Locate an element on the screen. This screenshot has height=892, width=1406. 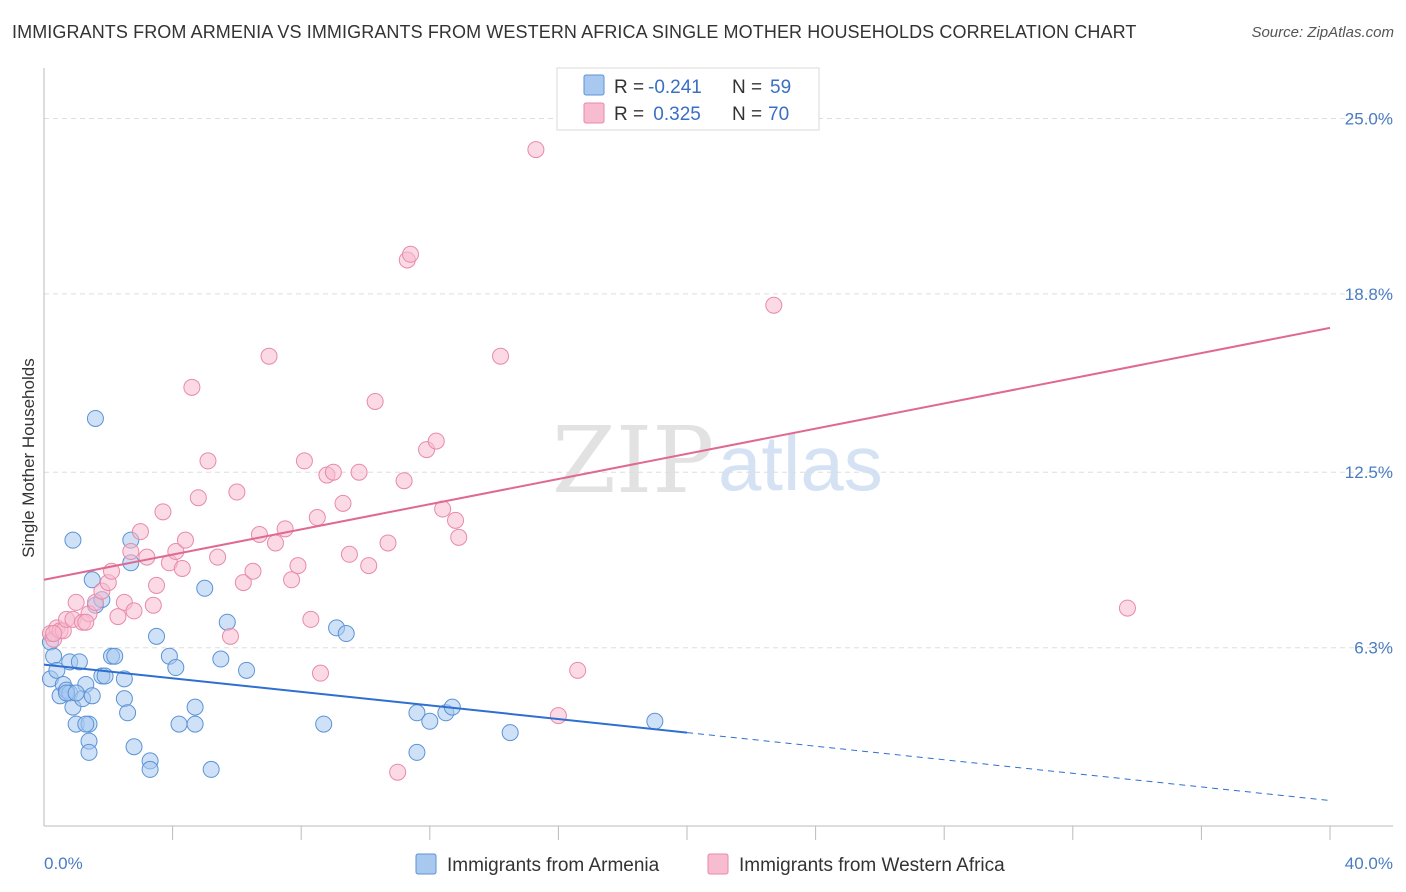
armenia-trend-line is located at coordinates (365, 698).